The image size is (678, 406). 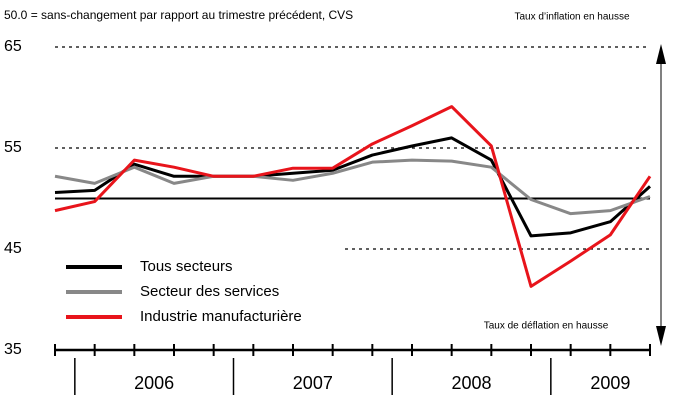 I want to click on y-tick-label: 65, so click(x=13, y=46).